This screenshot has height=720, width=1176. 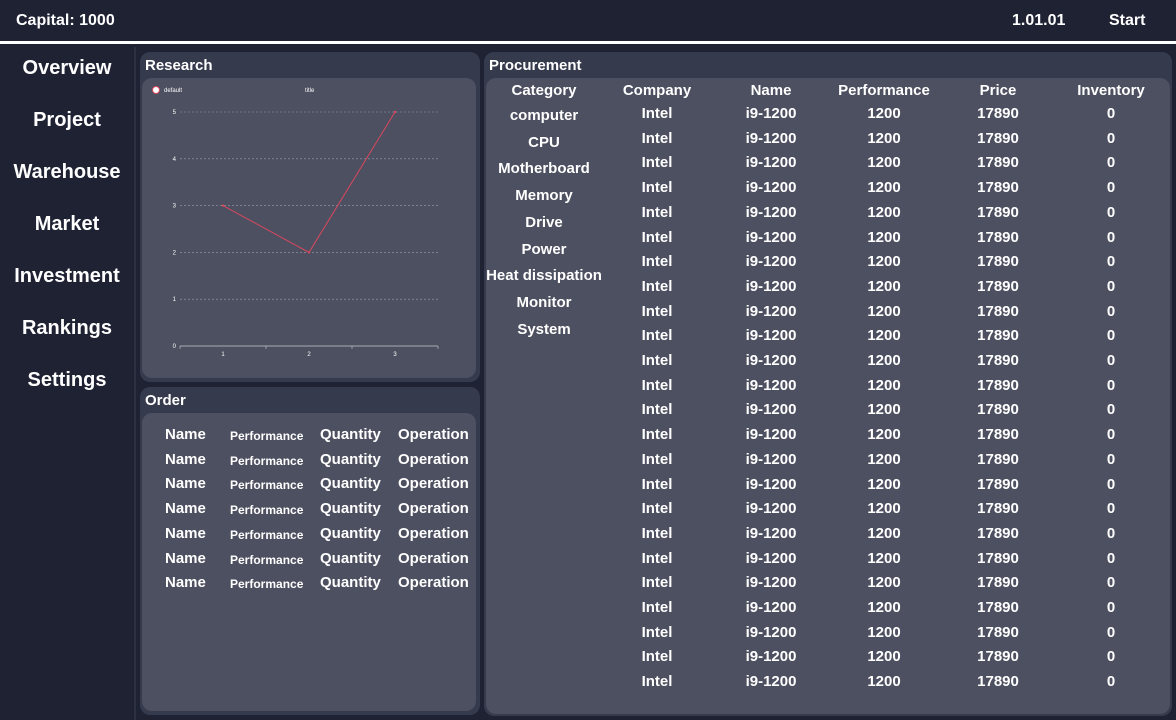 What do you see at coordinates (67, 120) in the screenshot?
I see `sidebar-item-project: Project` at bounding box center [67, 120].